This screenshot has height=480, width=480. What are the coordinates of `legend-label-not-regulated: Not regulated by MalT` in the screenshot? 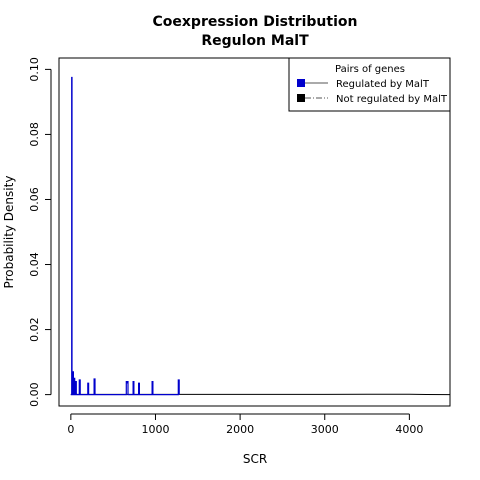 It's located at (392, 99).